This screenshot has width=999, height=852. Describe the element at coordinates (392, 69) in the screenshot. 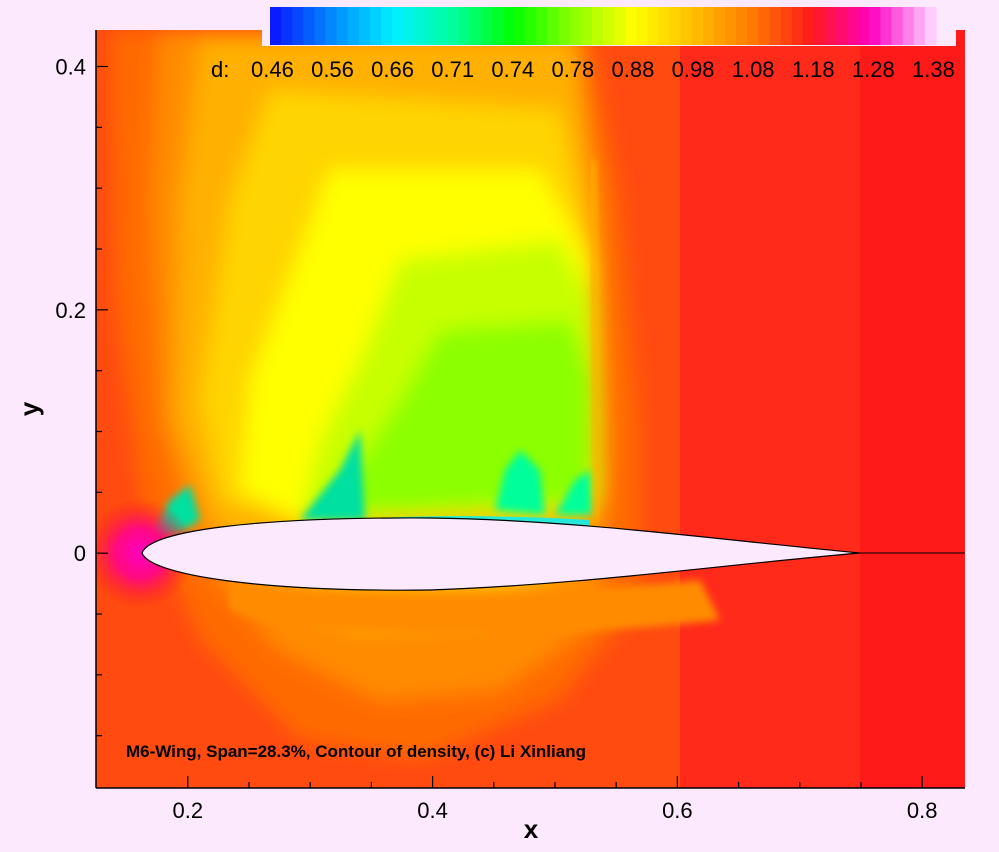

I see `colorbar-level-label: 0.66` at that location.